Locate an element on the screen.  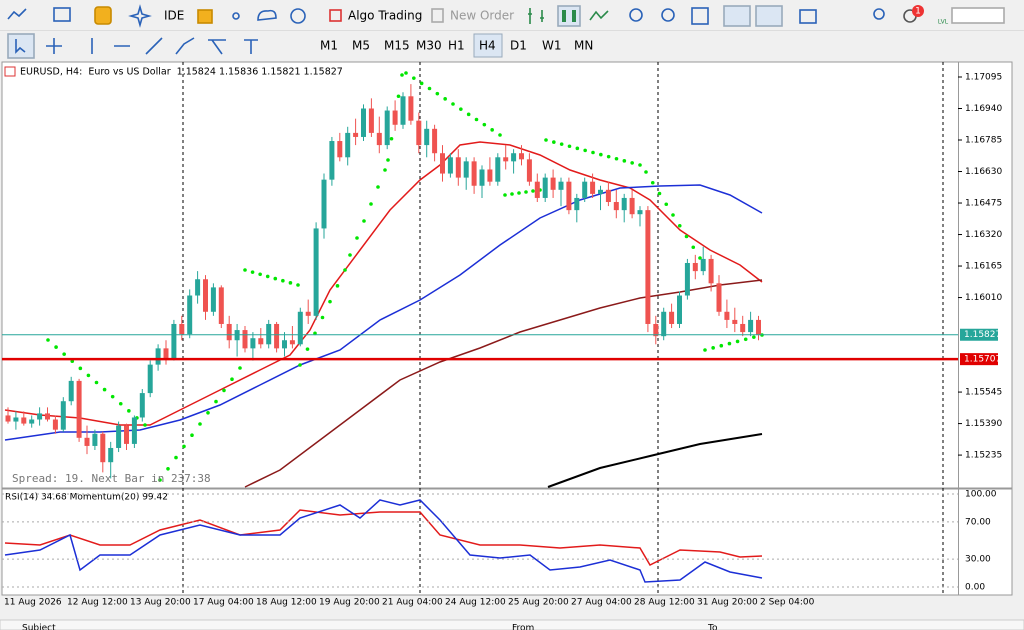
cursor-icon is located at coordinates (20, 46).